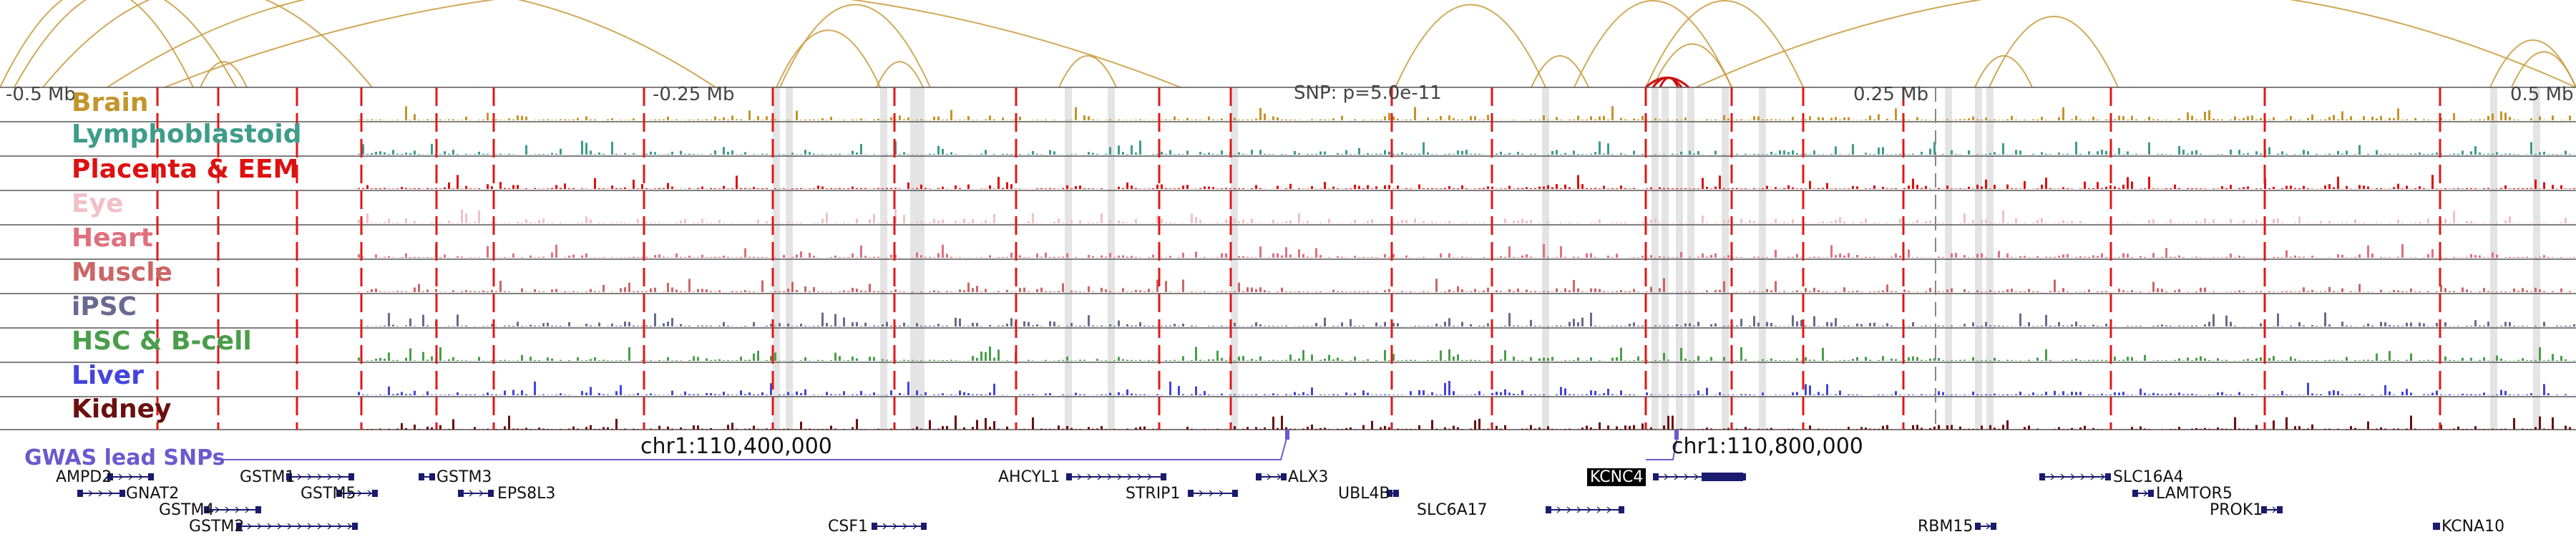 The width and height of the screenshot is (2576, 537). Describe the element at coordinates (153, 494) in the screenshot. I see `gene-gnat2: GNAT2` at that location.